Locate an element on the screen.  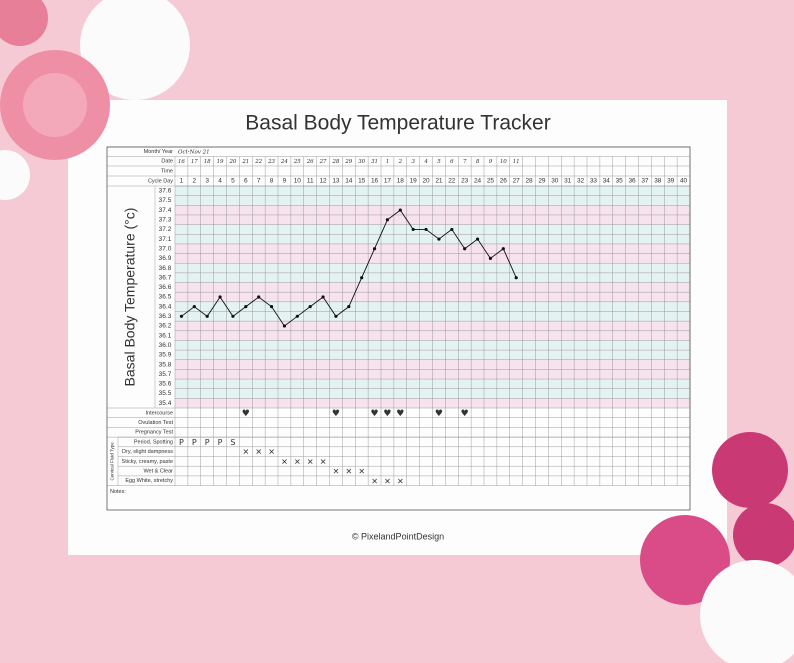
cycle-day: 13 is located at coordinates (336, 181).